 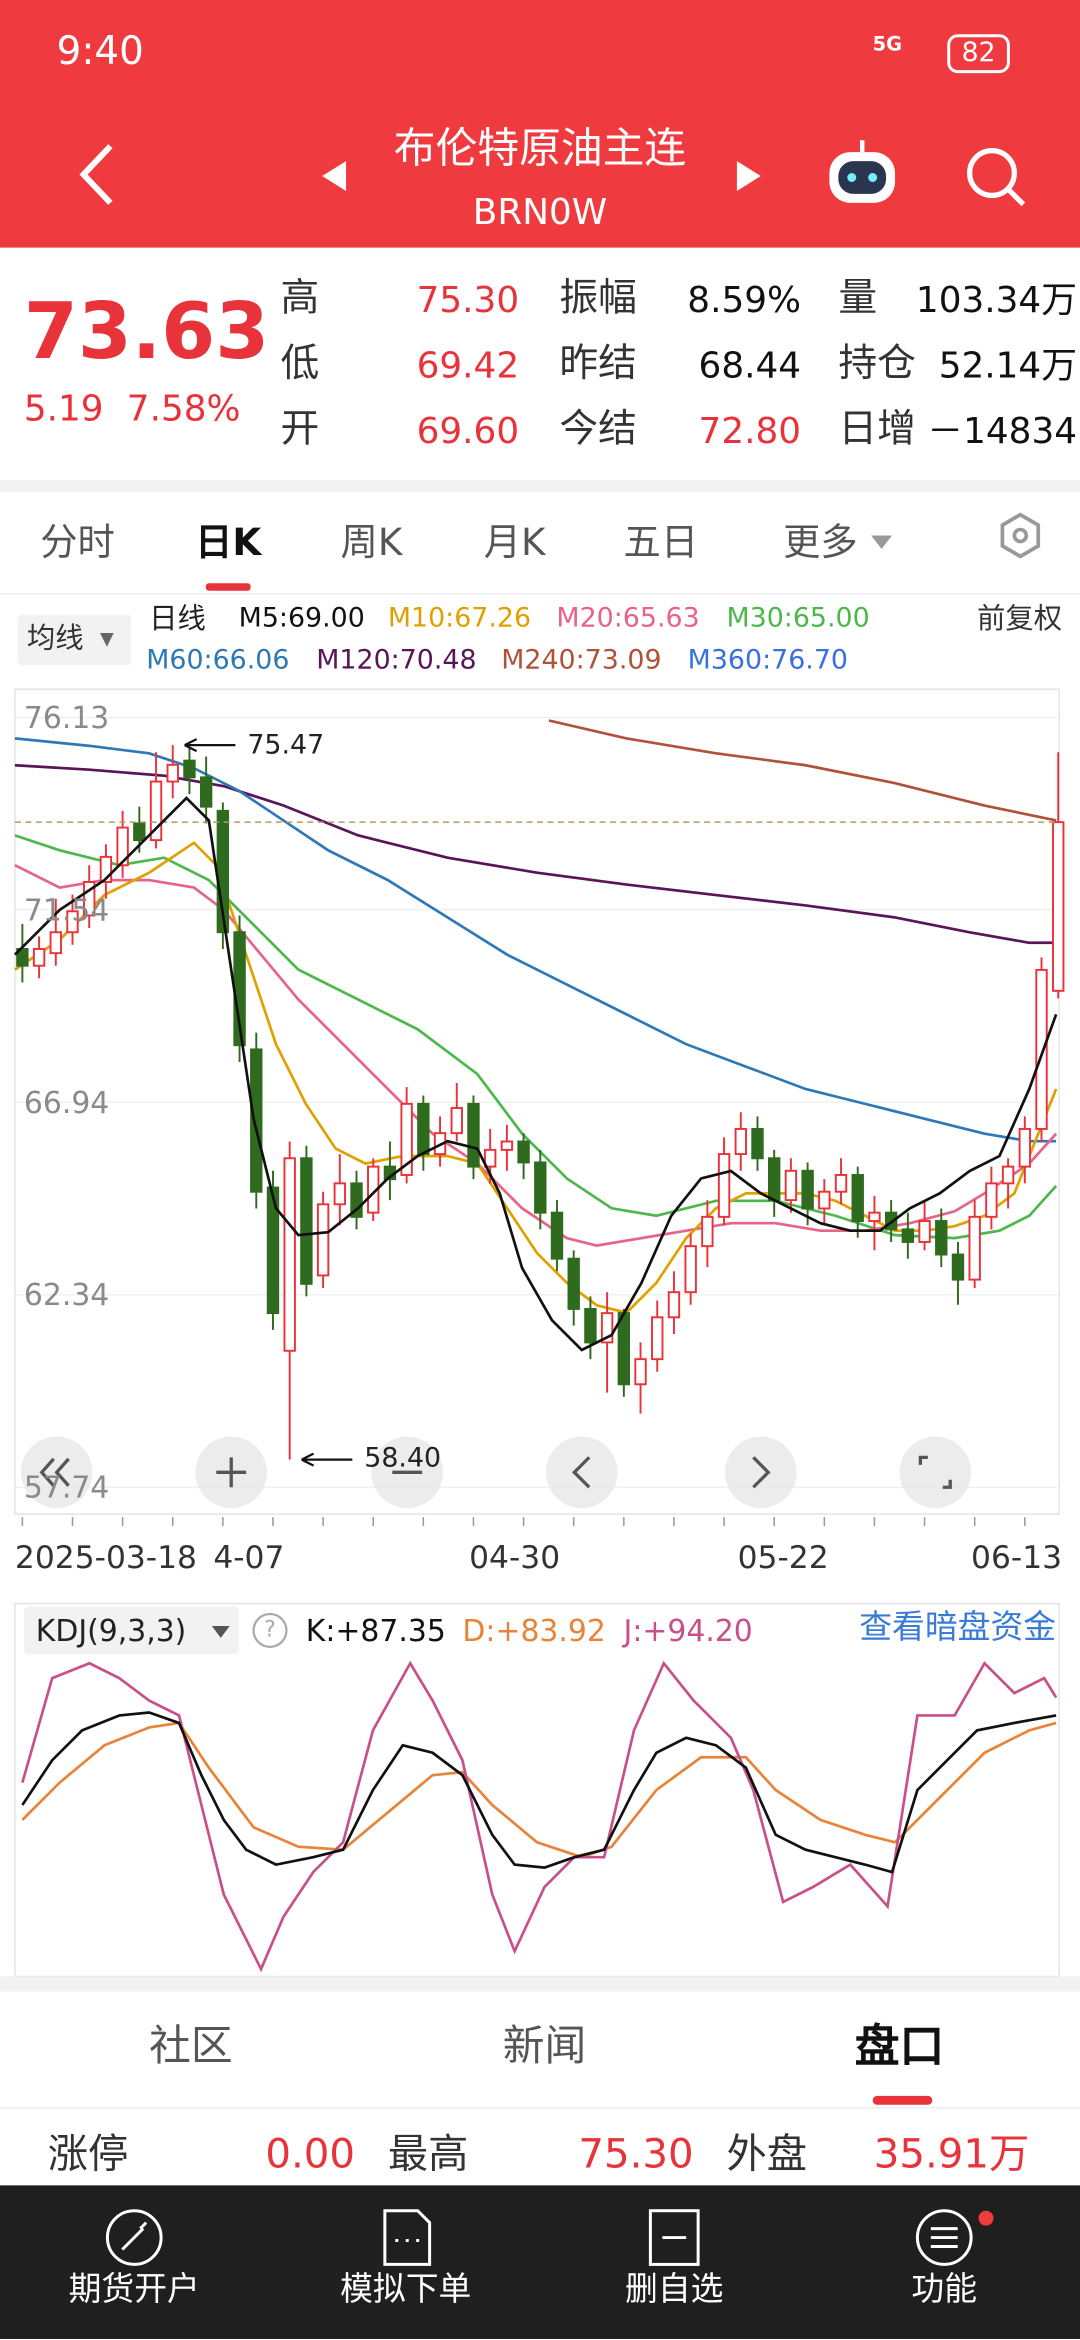 What do you see at coordinates (1008, 365) in the screenshot?
I see `stat-value: 52.14万` at bounding box center [1008, 365].